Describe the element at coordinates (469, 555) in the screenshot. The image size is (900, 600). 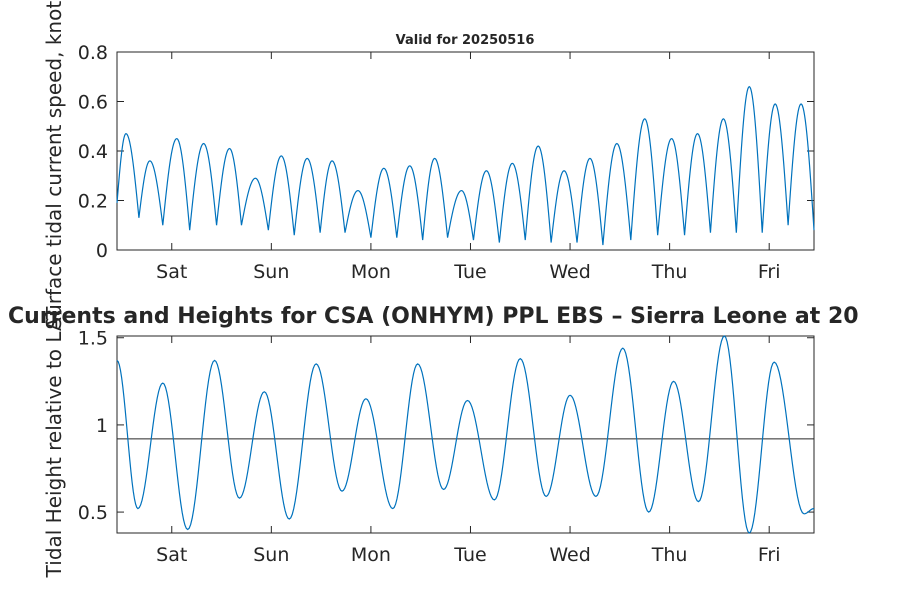
I see `tidal-height-x-tick-label: Tue` at that location.